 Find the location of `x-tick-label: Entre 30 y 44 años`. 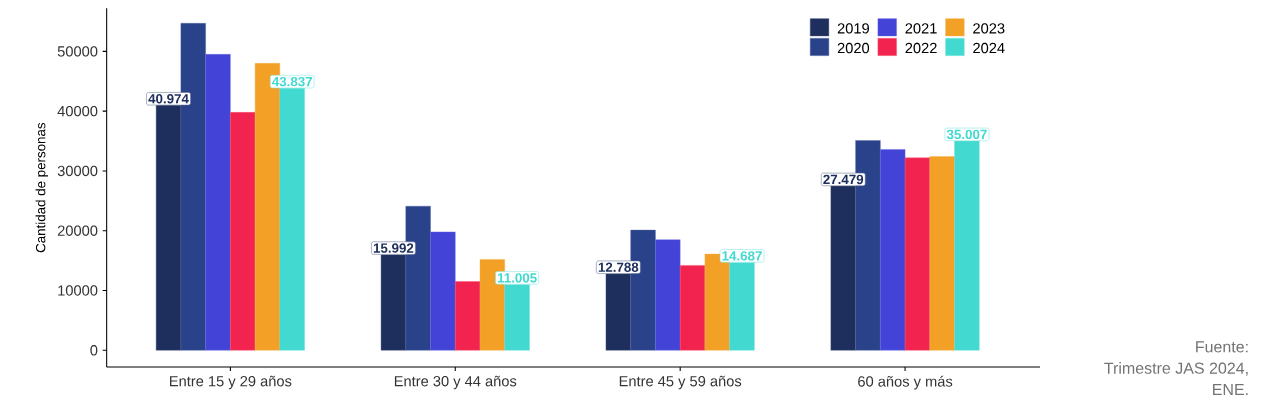

x-tick-label: Entre 30 y 44 años is located at coordinates (455, 382).